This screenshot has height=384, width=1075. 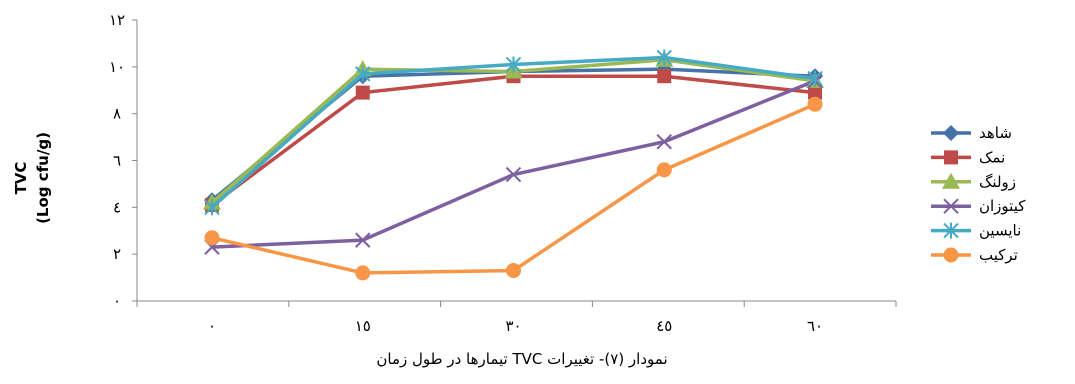 What do you see at coordinates (976, 231) in the screenshot?
I see `legend-item: نایسین` at bounding box center [976, 231].